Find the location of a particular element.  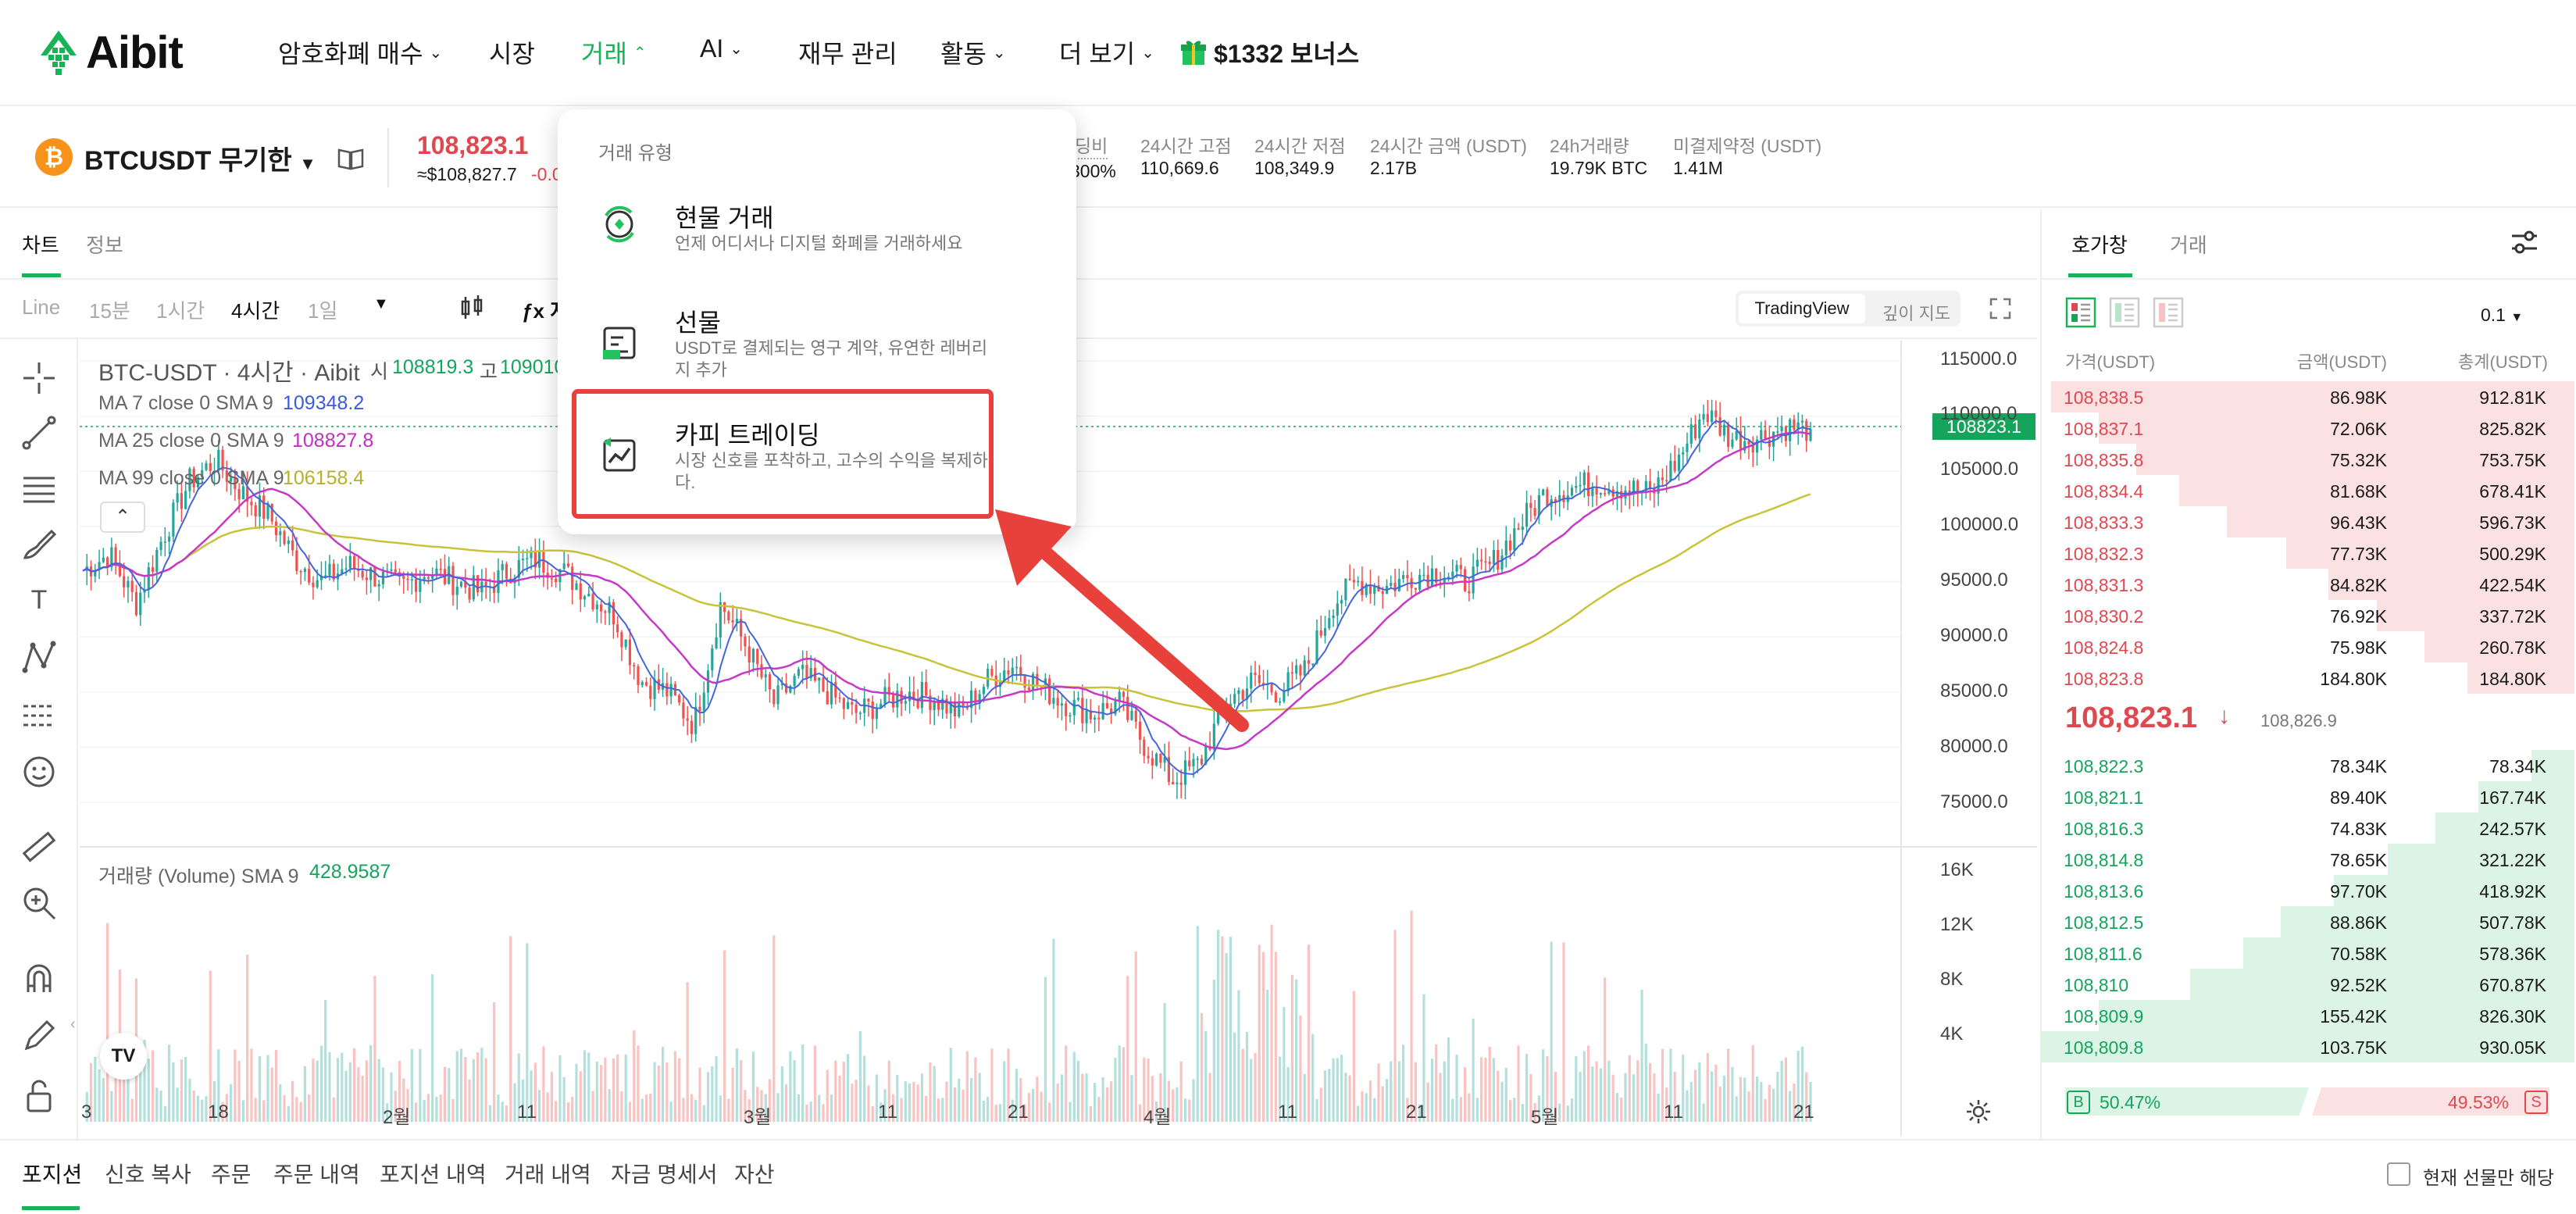

bid-row: 108,813.6 97.70K 418.92K is located at coordinates (2307, 891).